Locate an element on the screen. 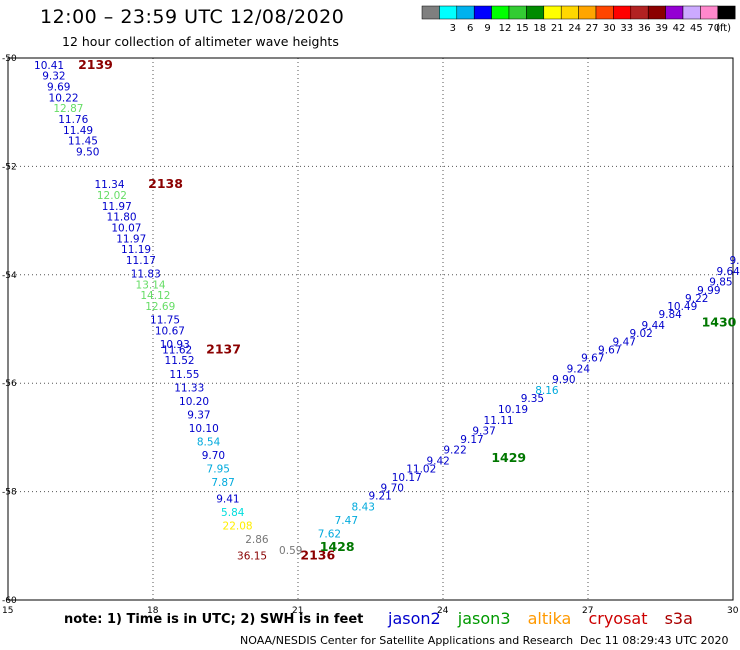 Image resolution: width=740 pixels, height=650 pixels. x-tick-label: 27 is located at coordinates (587, 611).